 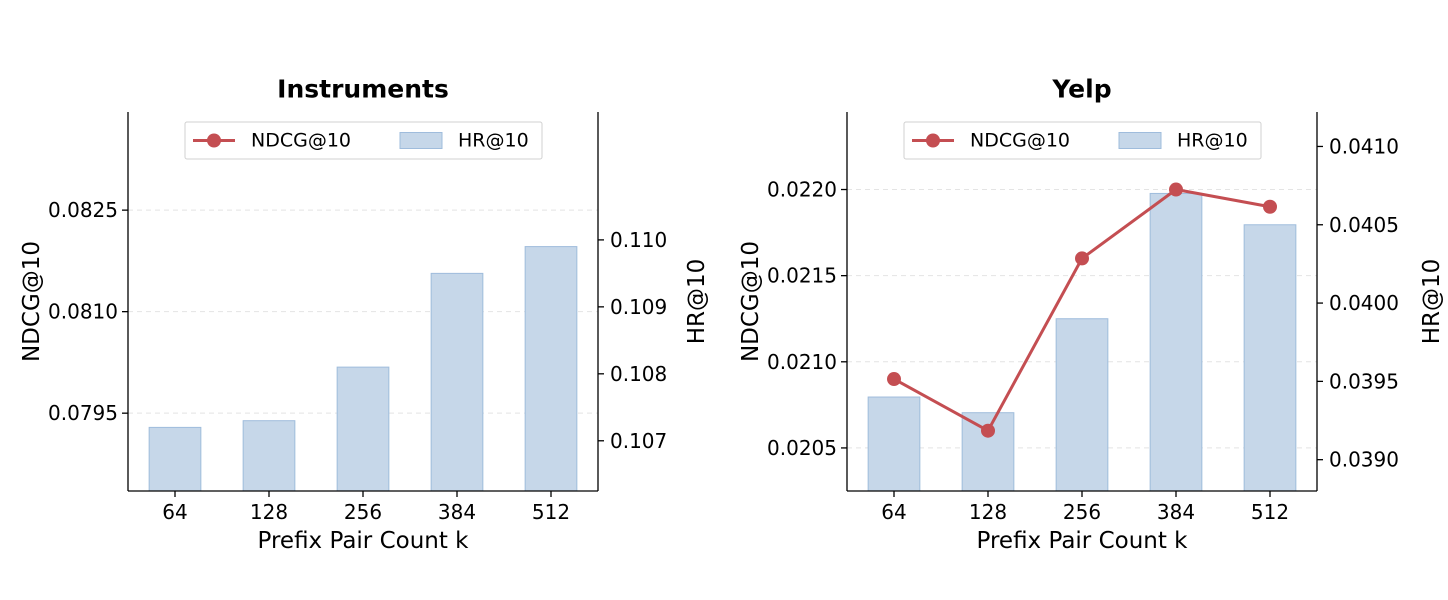 What do you see at coordinates (1081, 89) in the screenshot?
I see `chart-title: Yelp` at bounding box center [1081, 89].